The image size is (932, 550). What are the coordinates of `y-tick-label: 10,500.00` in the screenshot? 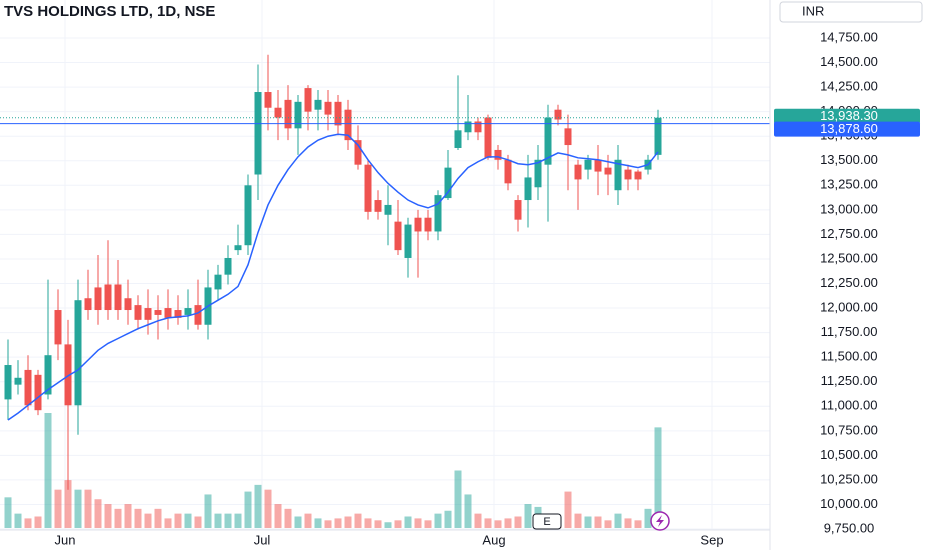 It's located at (849, 454).